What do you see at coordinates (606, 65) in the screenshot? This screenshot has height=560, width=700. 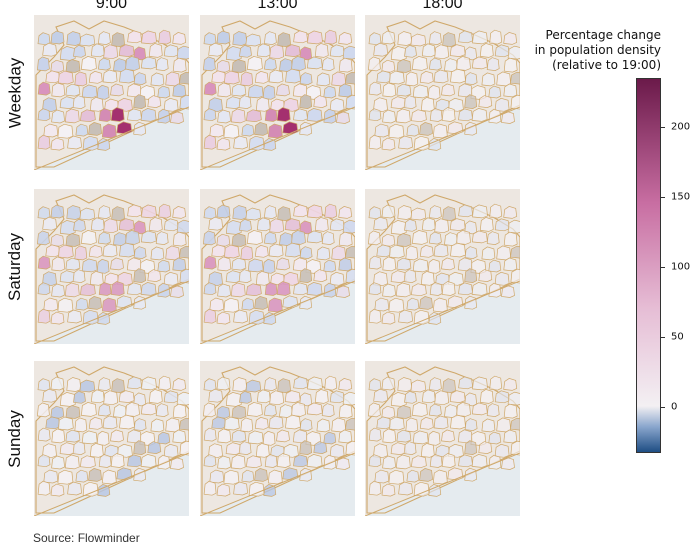 I see `legend-title-line-3: (relative to 19:00)` at bounding box center [606, 65].